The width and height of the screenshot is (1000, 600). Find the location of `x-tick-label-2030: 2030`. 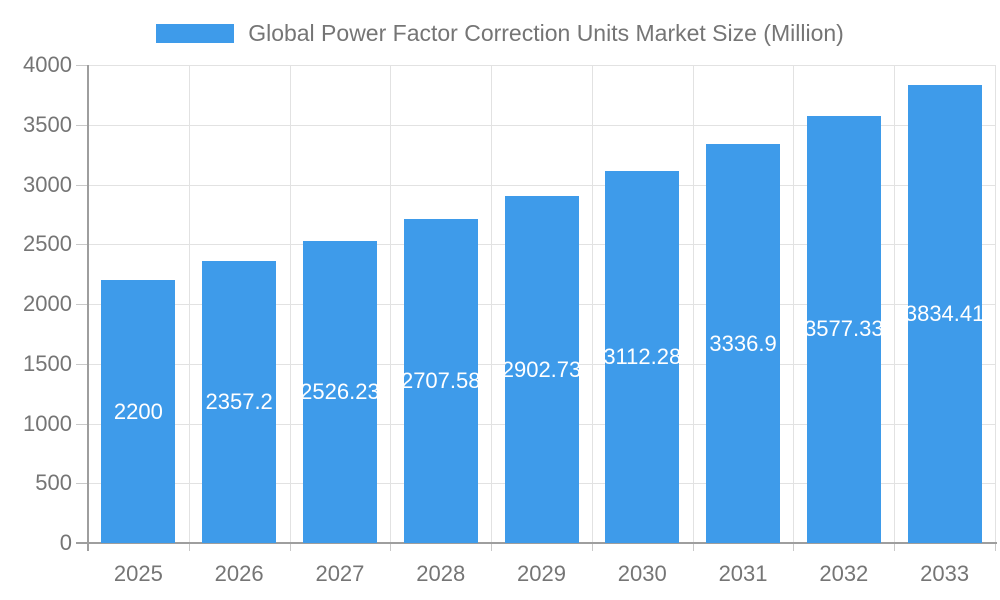

x-tick-label-2030: 2030 is located at coordinates (642, 573).